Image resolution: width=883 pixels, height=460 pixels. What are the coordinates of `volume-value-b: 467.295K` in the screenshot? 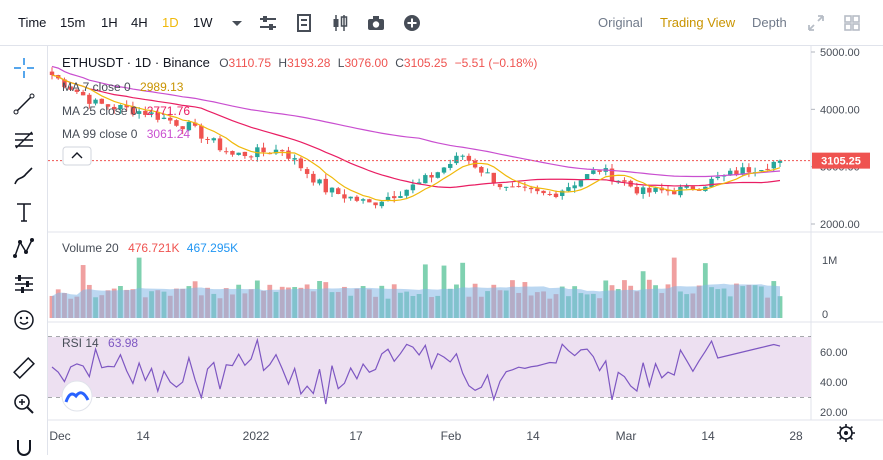 It's located at (212, 248).